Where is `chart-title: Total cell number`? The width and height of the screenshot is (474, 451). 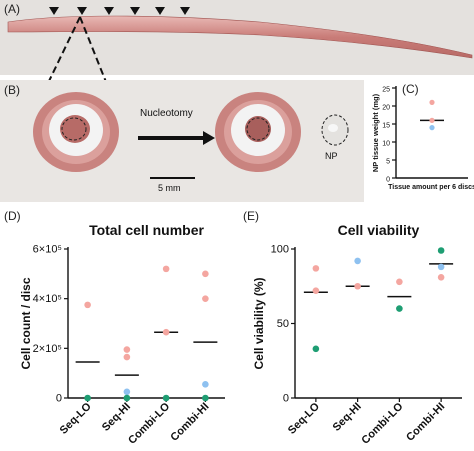 chart-title: Total cell number is located at coordinates (146, 230).